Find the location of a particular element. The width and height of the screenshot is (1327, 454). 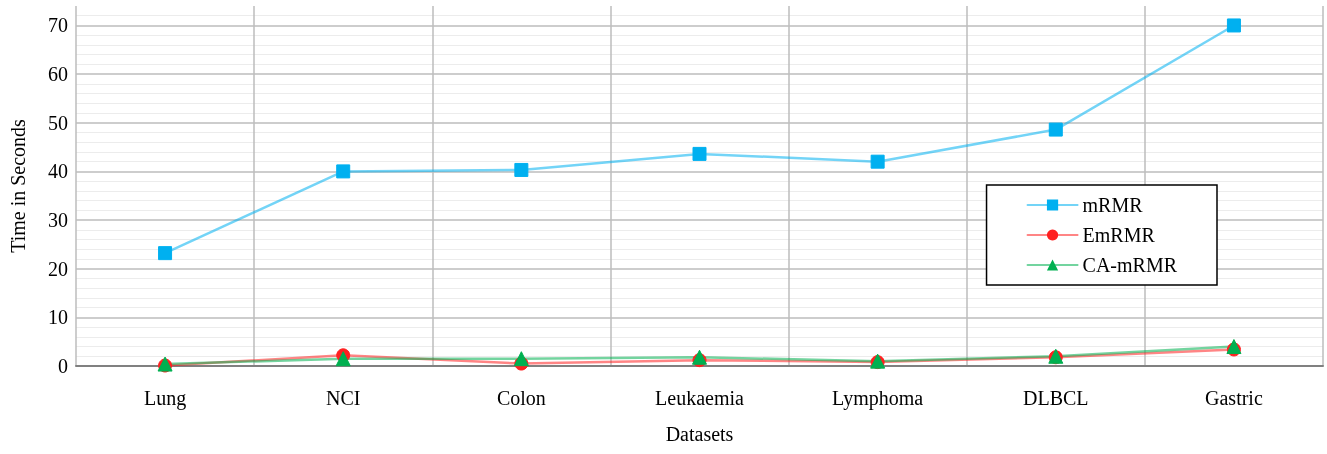

y-tick-label: 10 is located at coordinates (58, 317).